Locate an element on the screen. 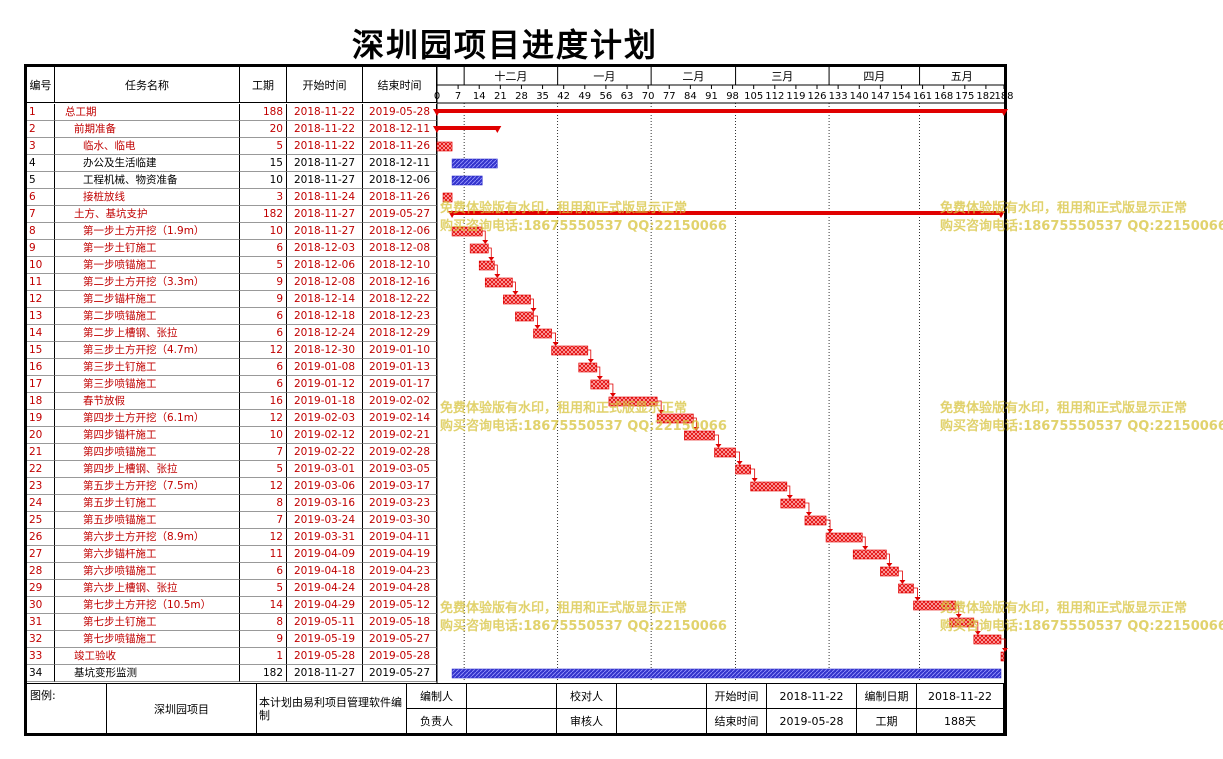 This screenshot has width=1223, height=759. task-duration: 11 is located at coordinates (263, 554).